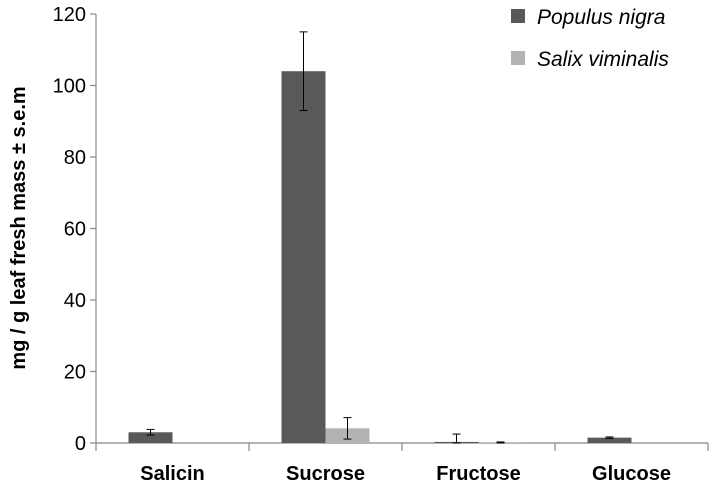 This screenshot has height=486, width=724. I want to click on bar-populus-nigra-salicin, so click(150, 437).